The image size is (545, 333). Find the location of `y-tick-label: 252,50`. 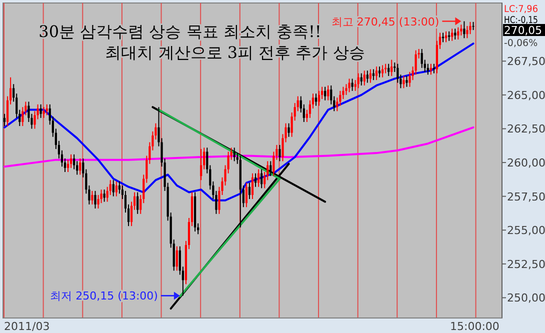

y-tick-label: 252,50 is located at coordinates (526, 264).